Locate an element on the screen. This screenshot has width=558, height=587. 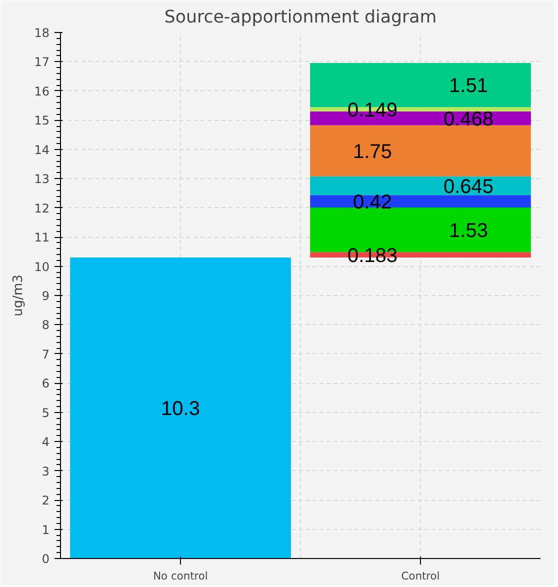
data-label: 0.149 is located at coordinates (372, 110).